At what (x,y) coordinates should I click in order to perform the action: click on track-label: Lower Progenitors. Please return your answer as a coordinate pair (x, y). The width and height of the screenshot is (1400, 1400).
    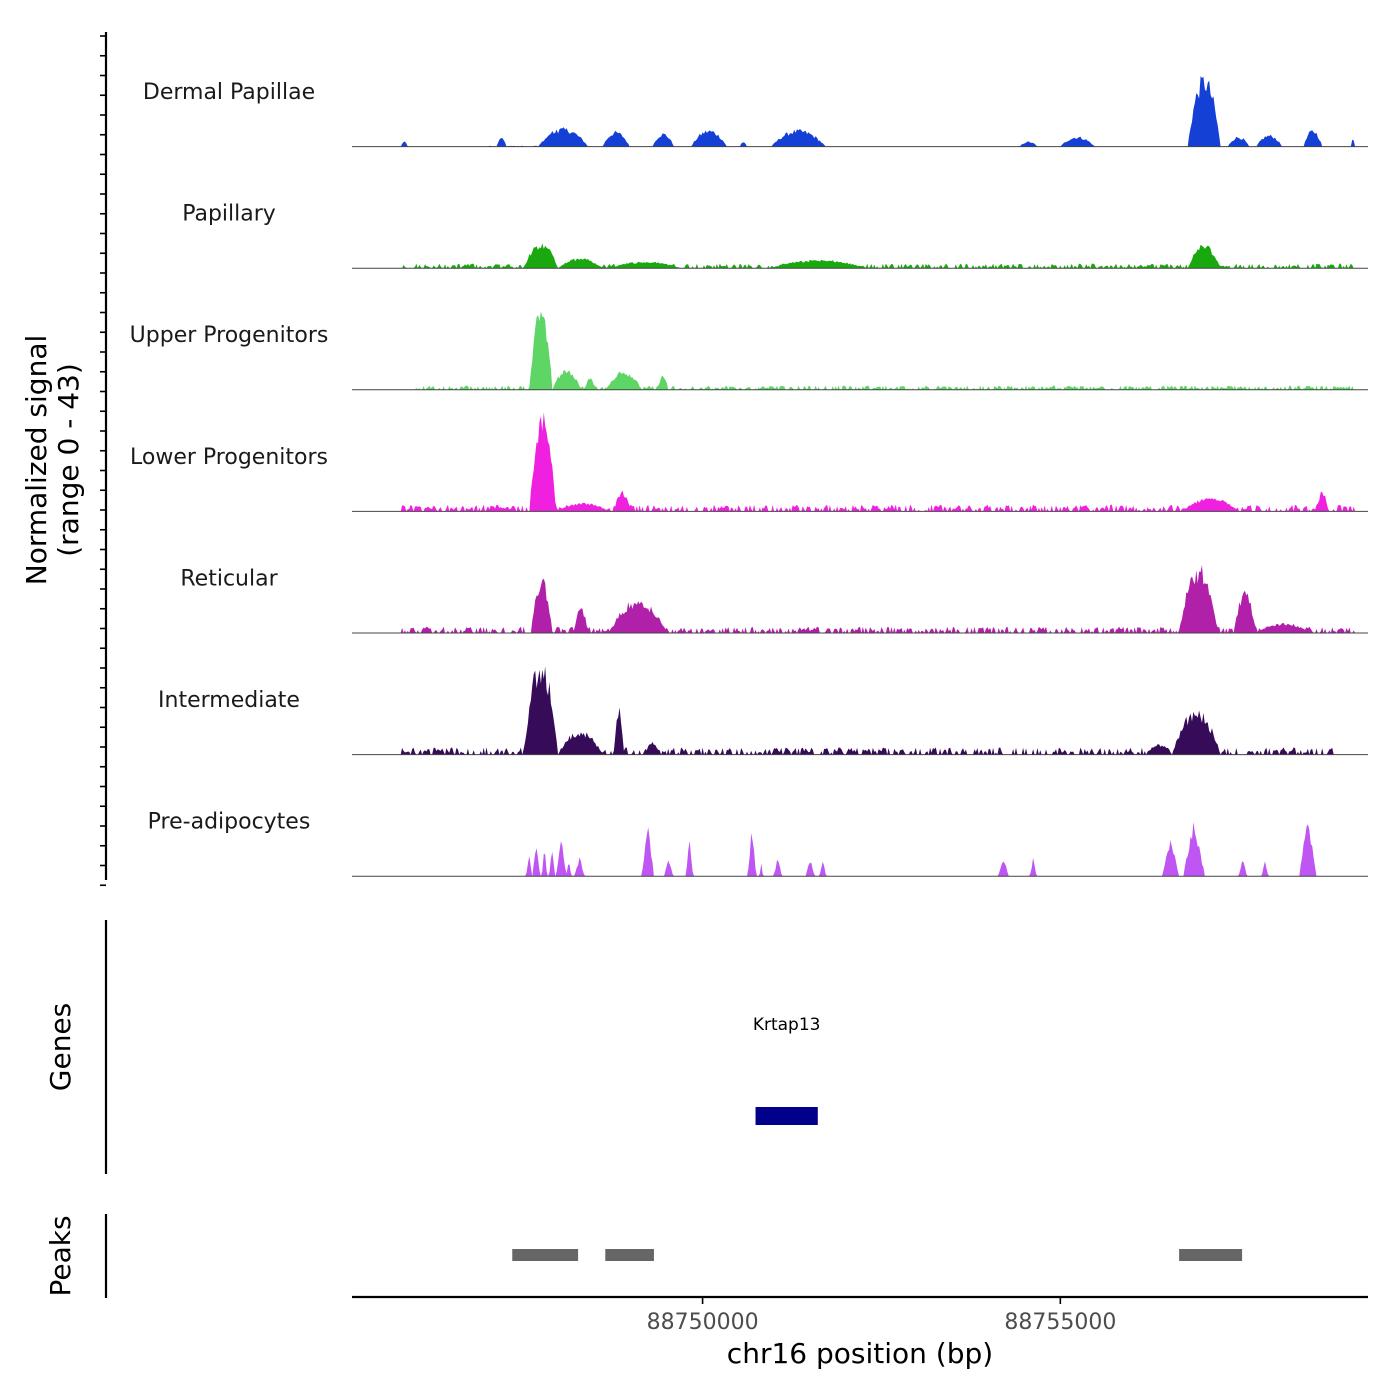
    Looking at the image, I should click on (229, 457).